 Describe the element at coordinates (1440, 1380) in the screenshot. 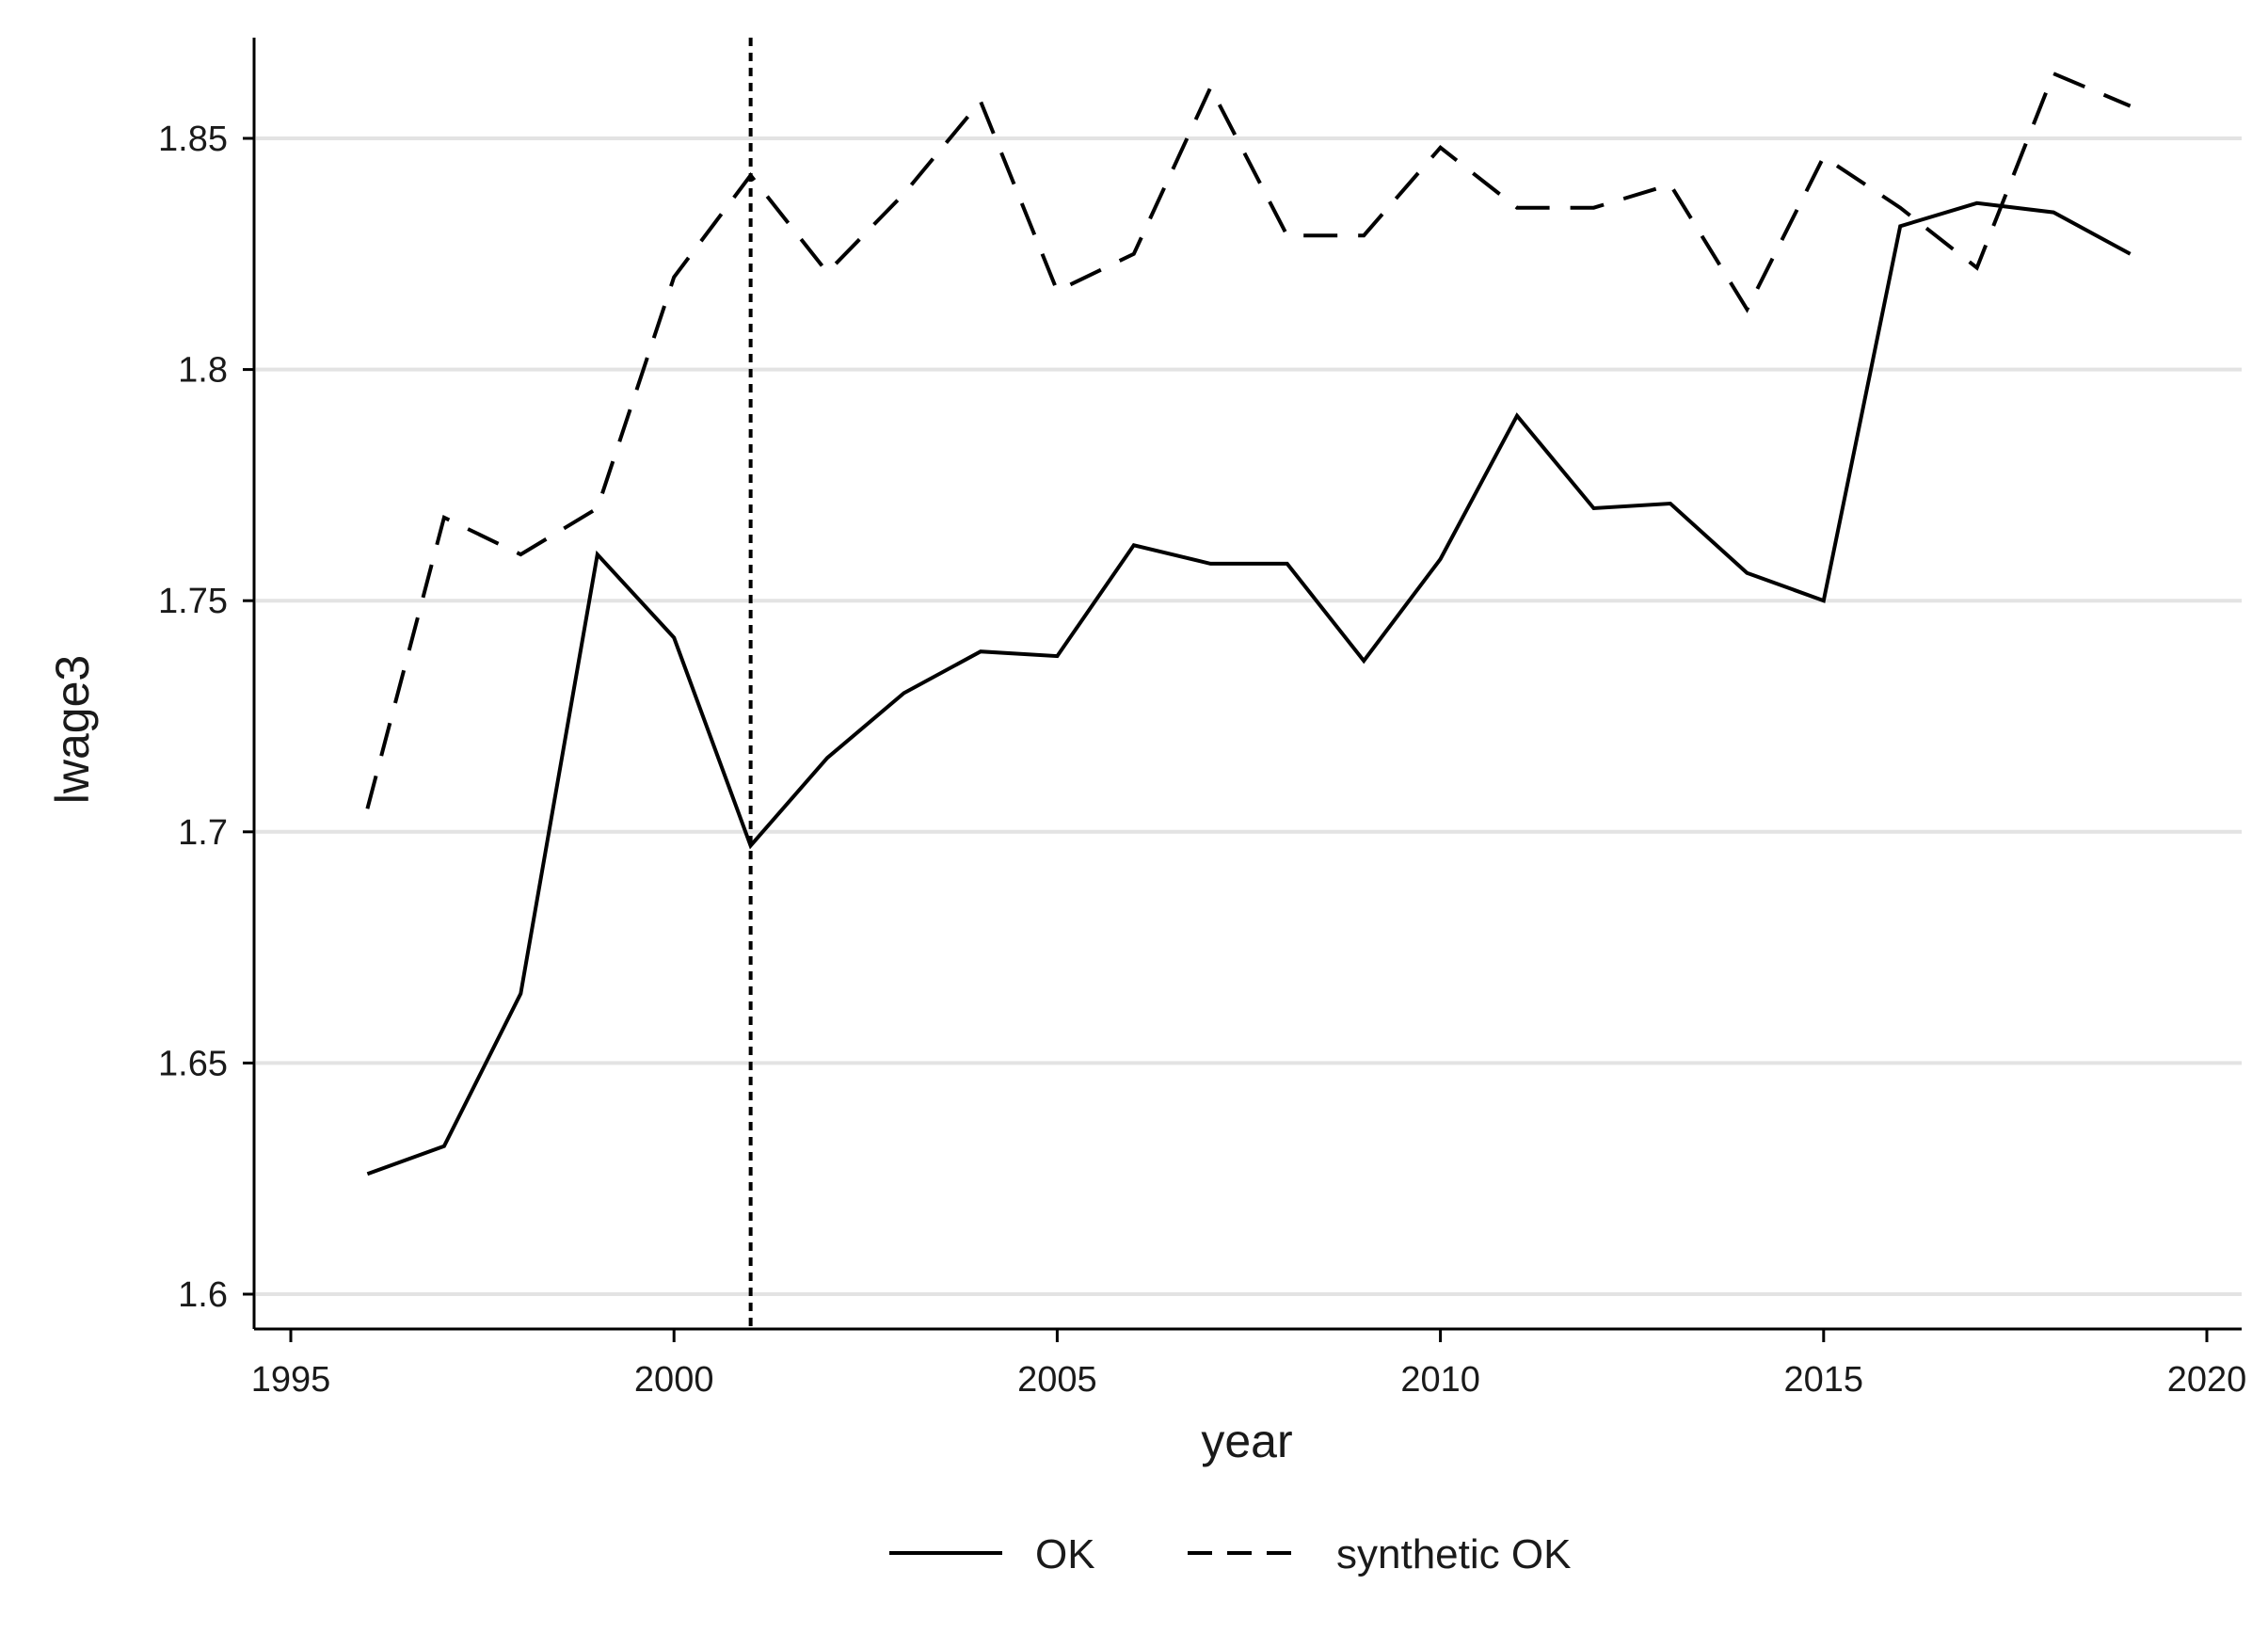

I see `x-tick-label: 2010` at that location.